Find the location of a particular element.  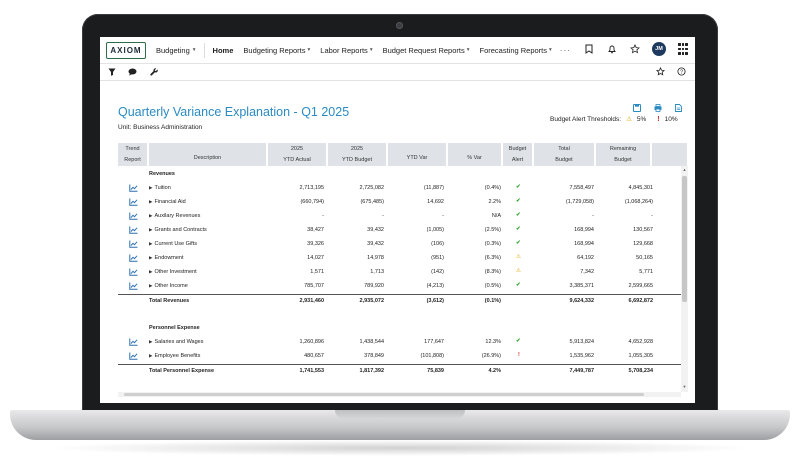

horizontal-scroll-thumb is located at coordinates (384, 394).